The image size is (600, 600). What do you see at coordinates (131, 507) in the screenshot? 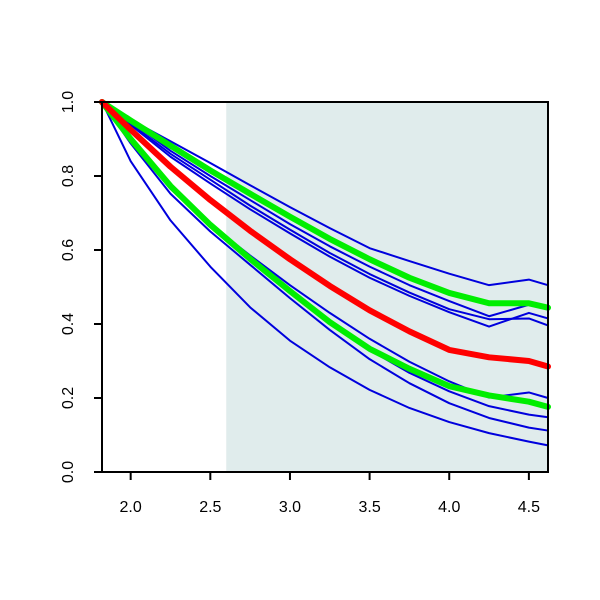
I see `x-tick-label: 2.0` at bounding box center [131, 507].